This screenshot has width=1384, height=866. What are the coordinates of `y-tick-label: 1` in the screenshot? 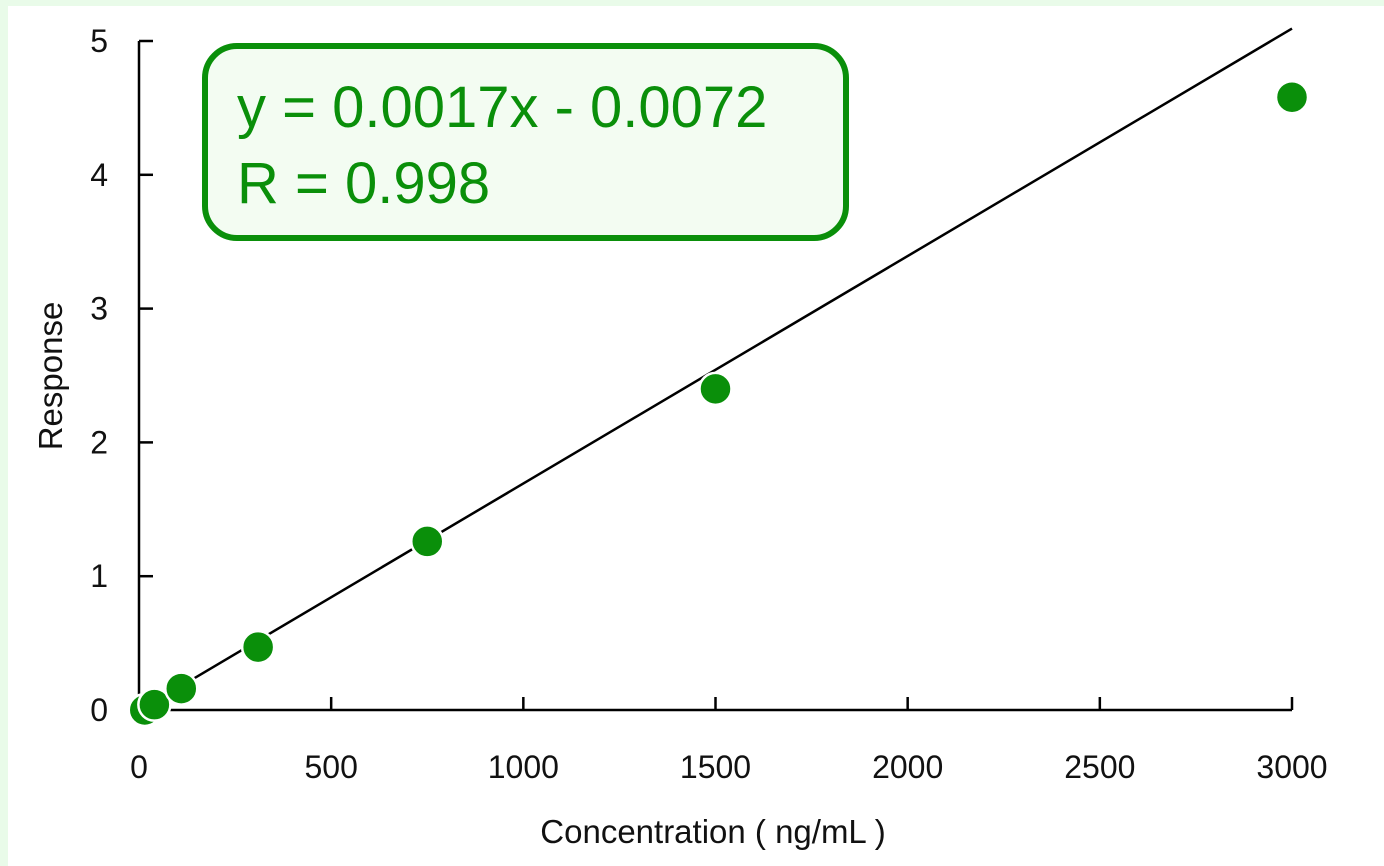 It's located at (99, 576).